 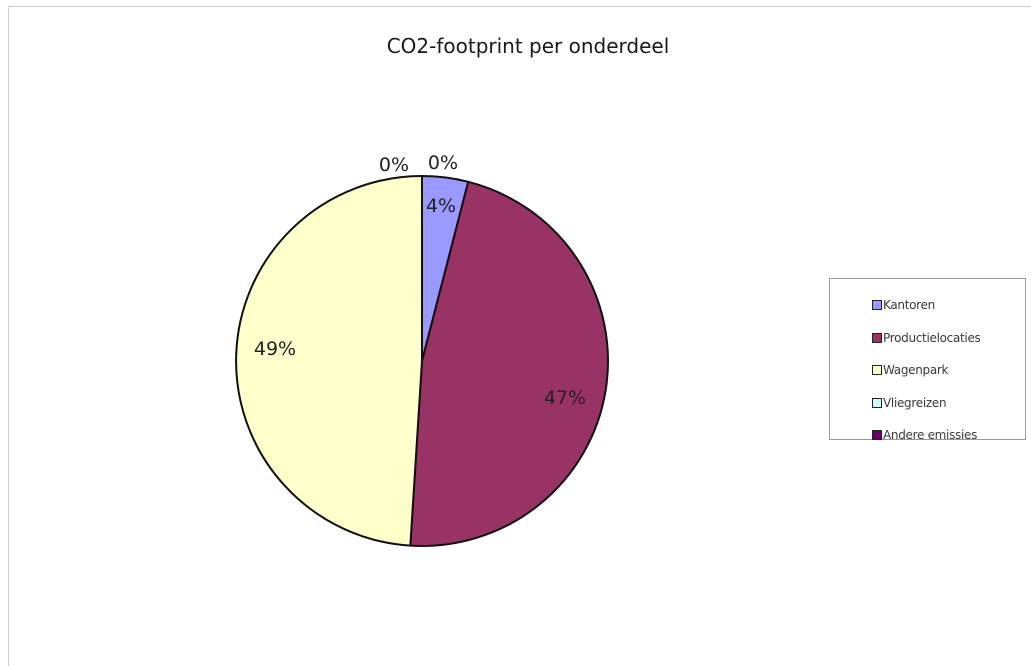 What do you see at coordinates (441, 206) in the screenshot?
I see `data-label-kantoren: 4%` at bounding box center [441, 206].